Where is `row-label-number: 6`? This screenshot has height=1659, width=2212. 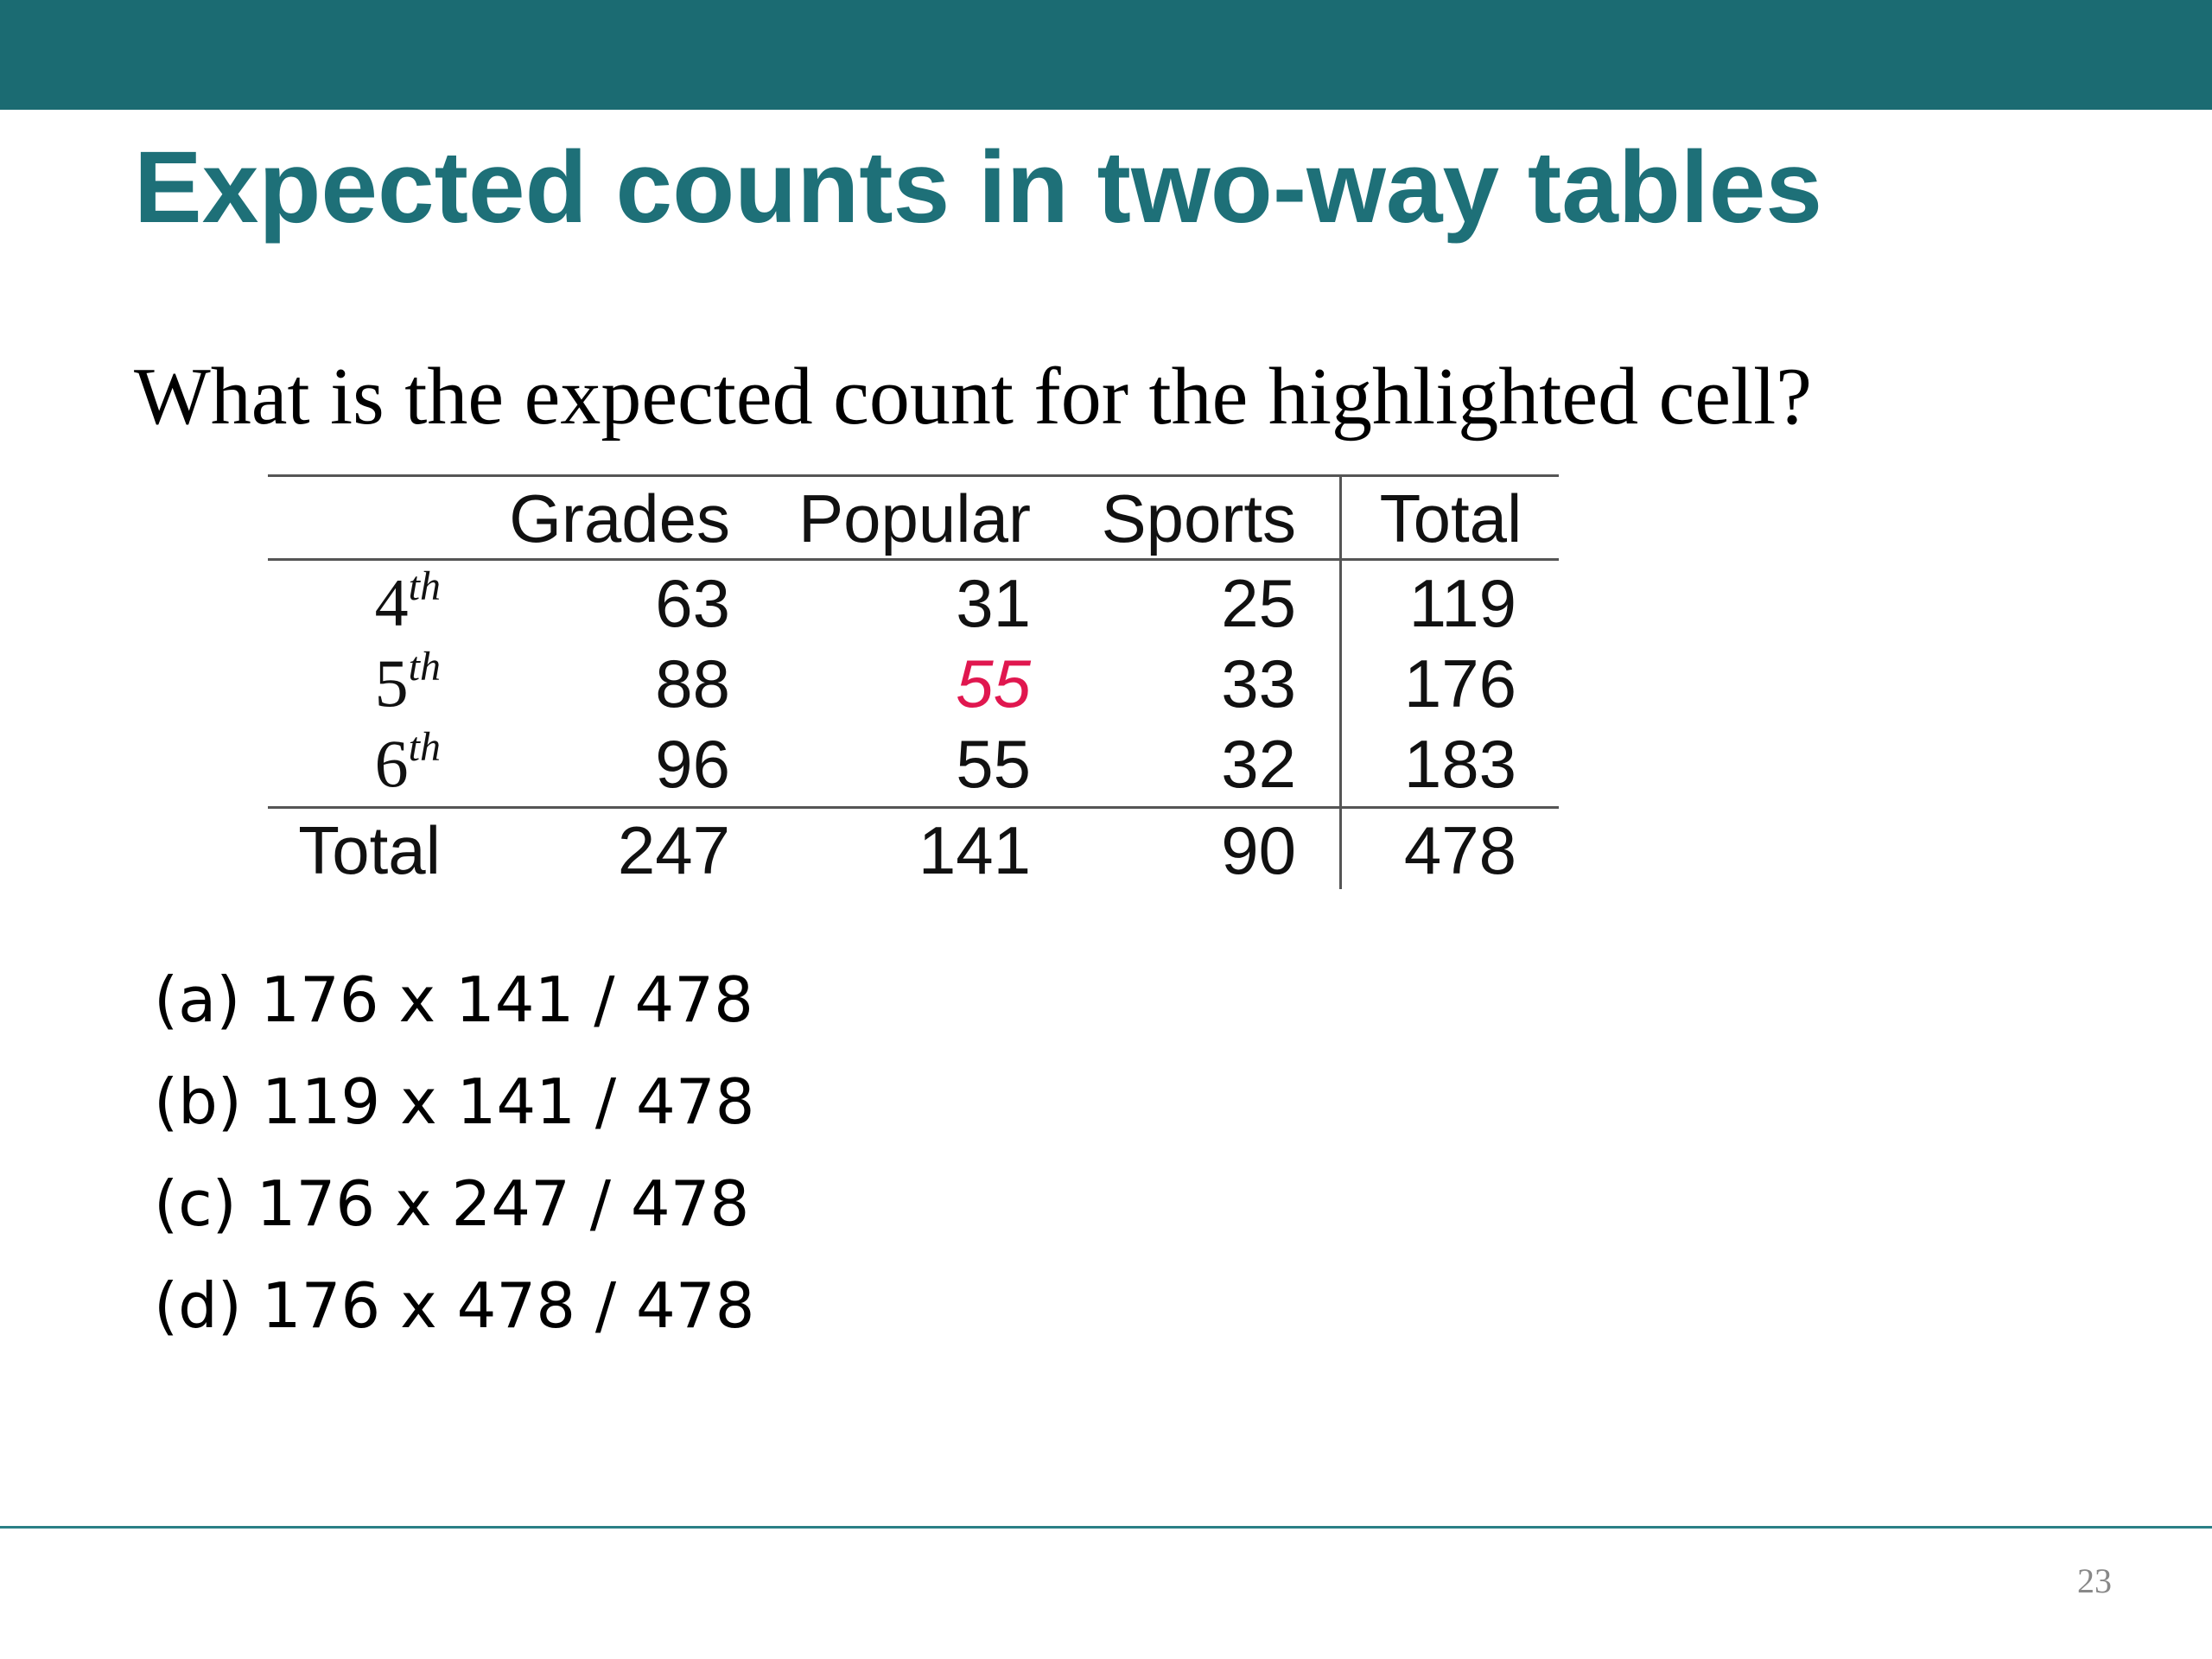 row-label-number: 6 is located at coordinates (391, 763).